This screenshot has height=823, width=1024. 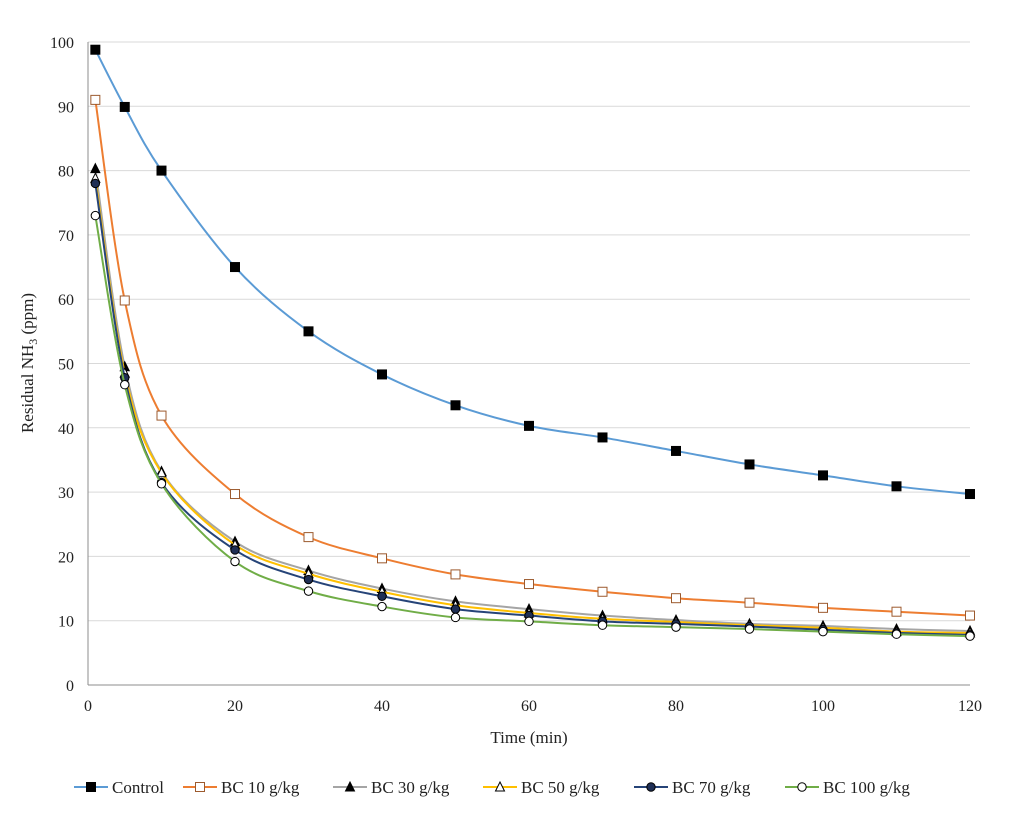 I want to click on legend-item: Control, so click(x=119, y=787).